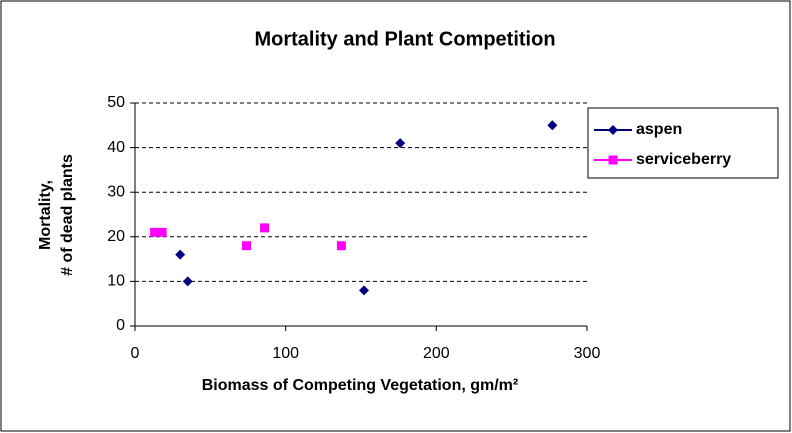  Describe the element at coordinates (116, 147) in the screenshot. I see `y-tick-label: 40` at that location.